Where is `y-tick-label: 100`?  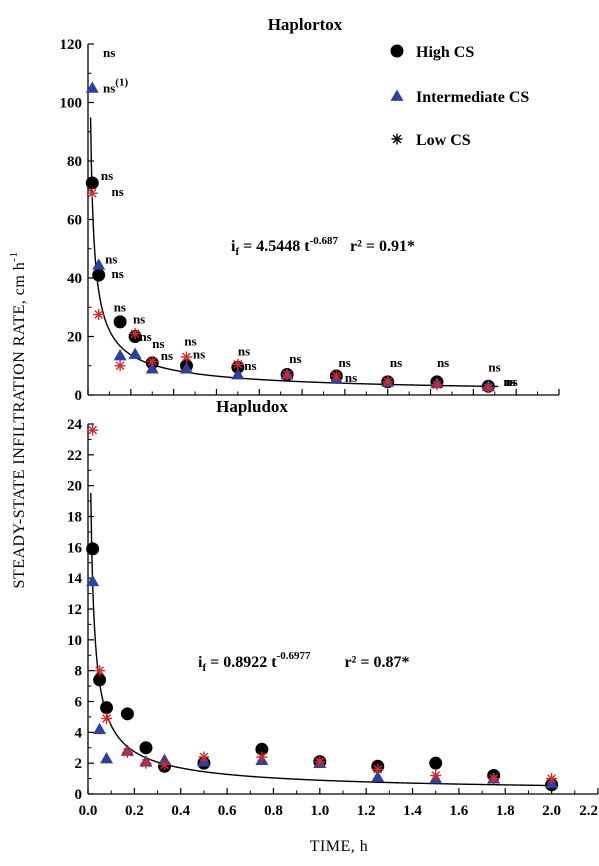 y-tick-label: 100 is located at coordinates (71, 104).